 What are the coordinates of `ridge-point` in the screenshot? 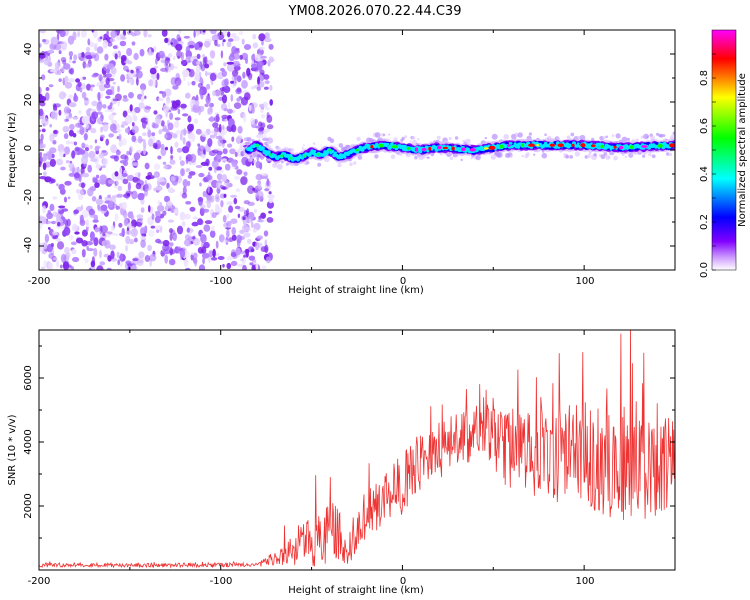 It's located at (436, 149).